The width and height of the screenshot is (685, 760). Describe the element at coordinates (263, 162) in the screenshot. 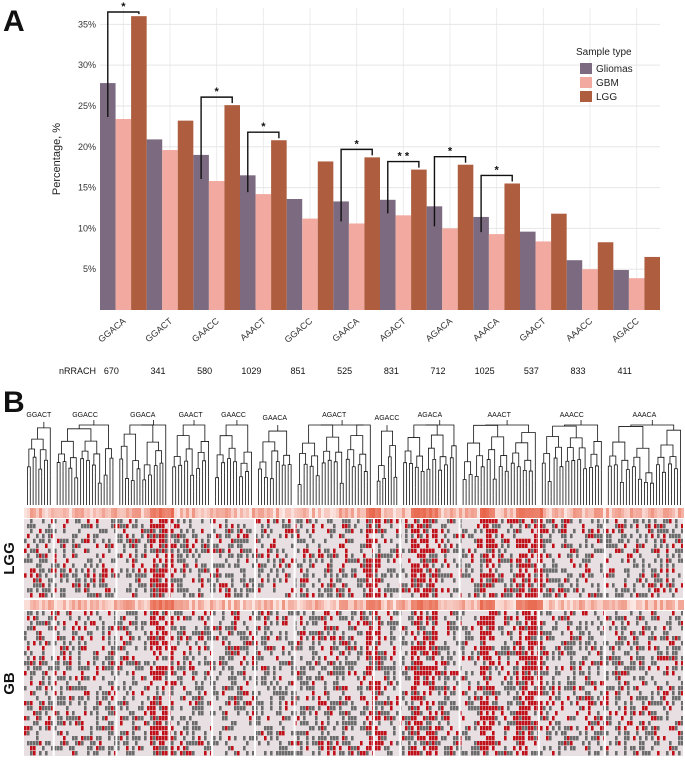

I see `significance-bracket` at that location.